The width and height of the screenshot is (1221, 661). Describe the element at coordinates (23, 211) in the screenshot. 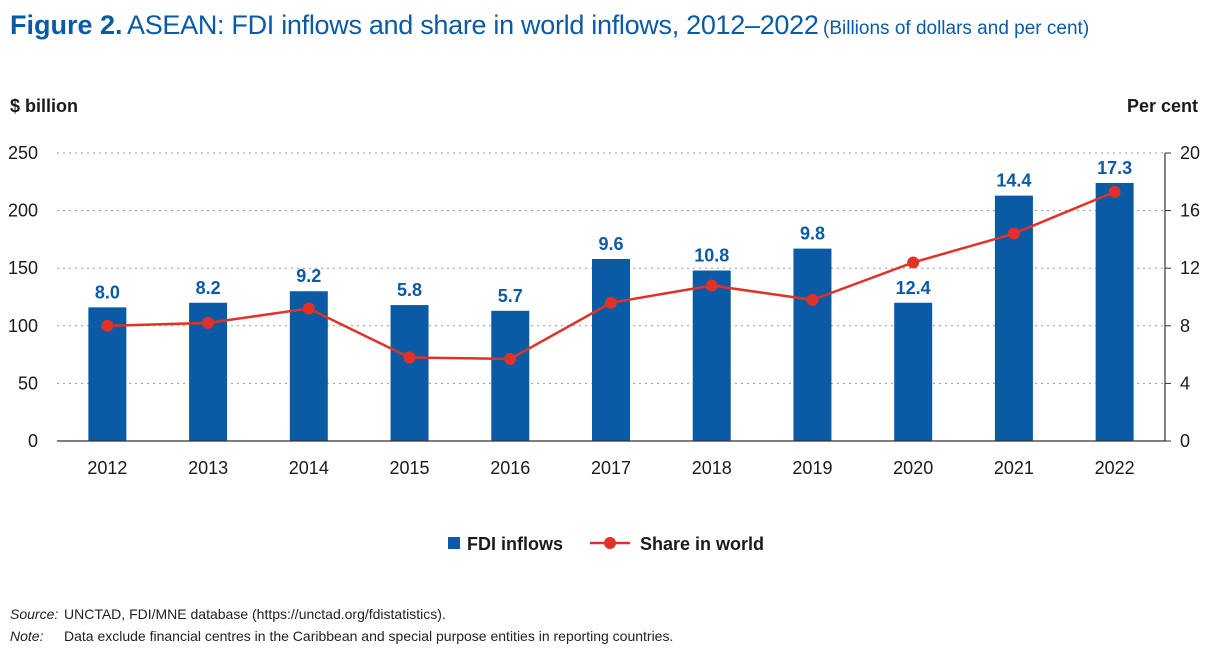

I see `left-tick-label: 200` at that location.